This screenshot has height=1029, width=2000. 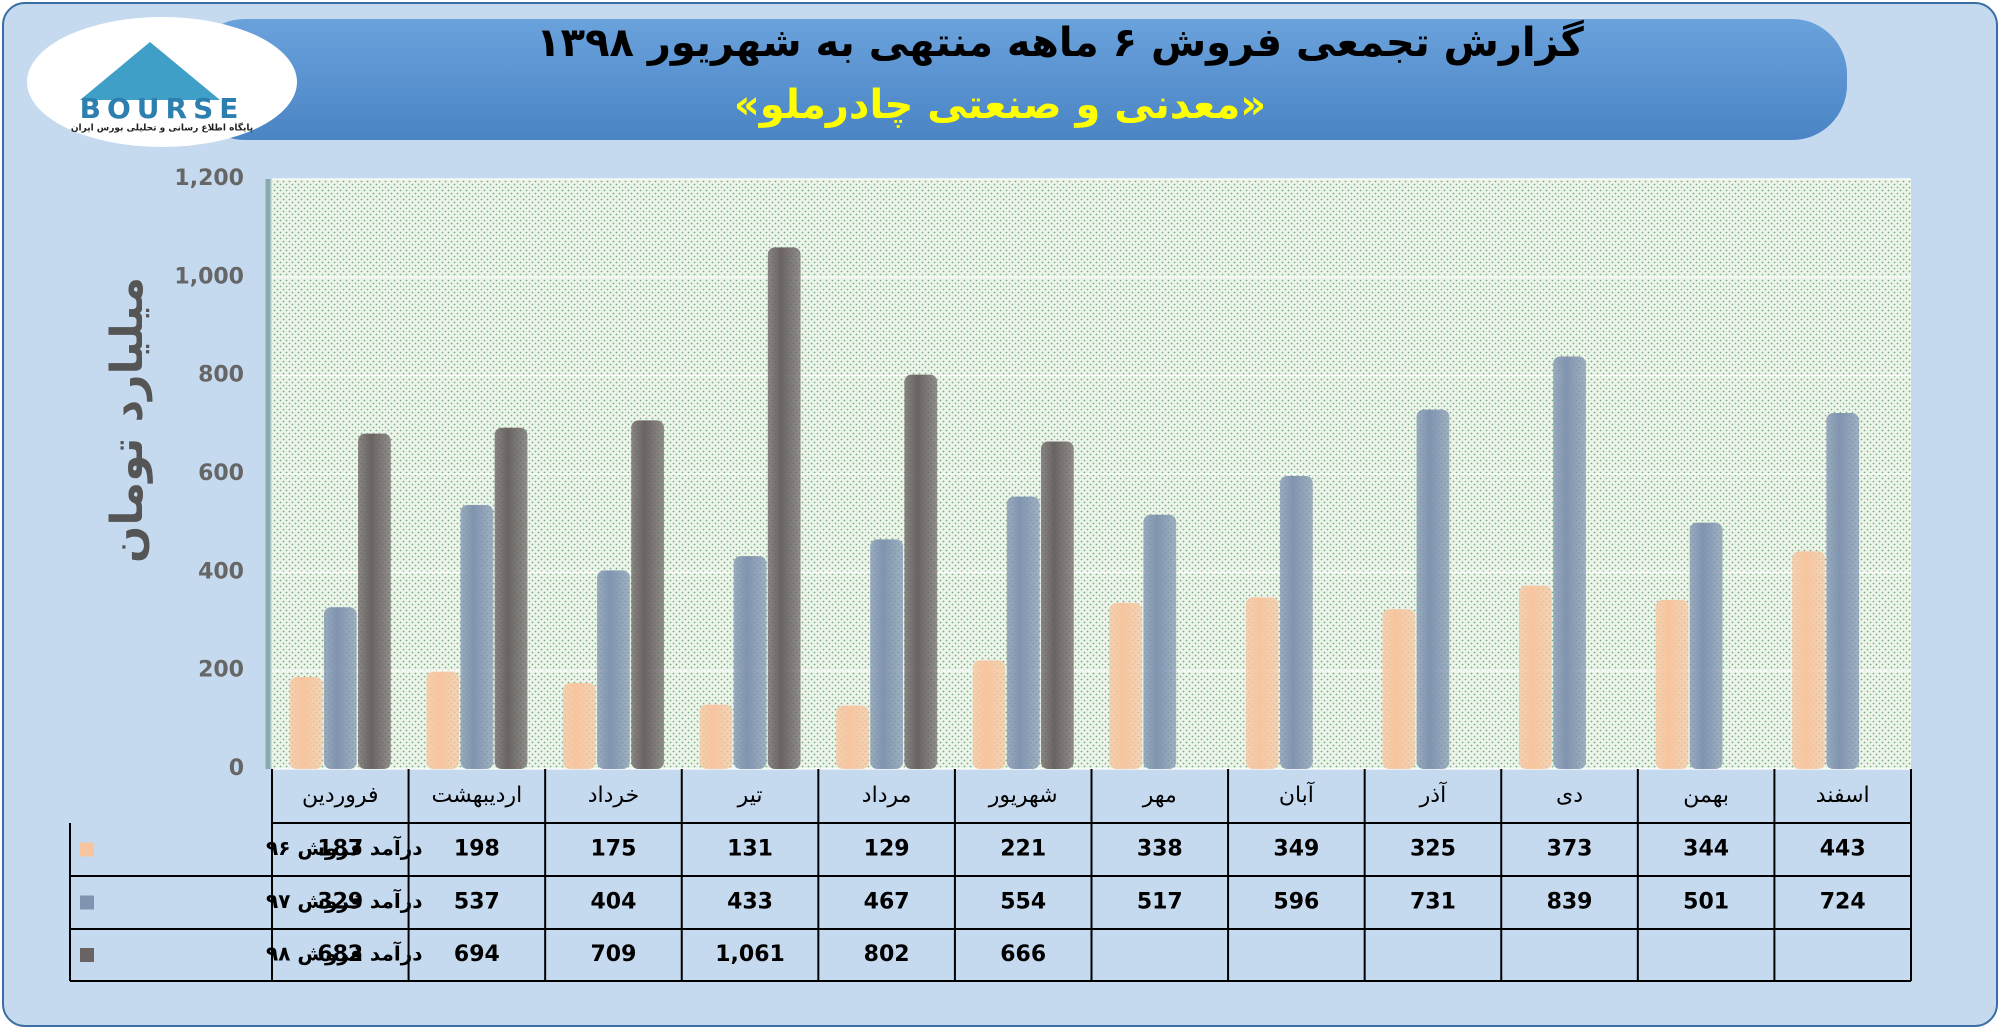 I want to click on table-value: 373, so click(x=1570, y=849).